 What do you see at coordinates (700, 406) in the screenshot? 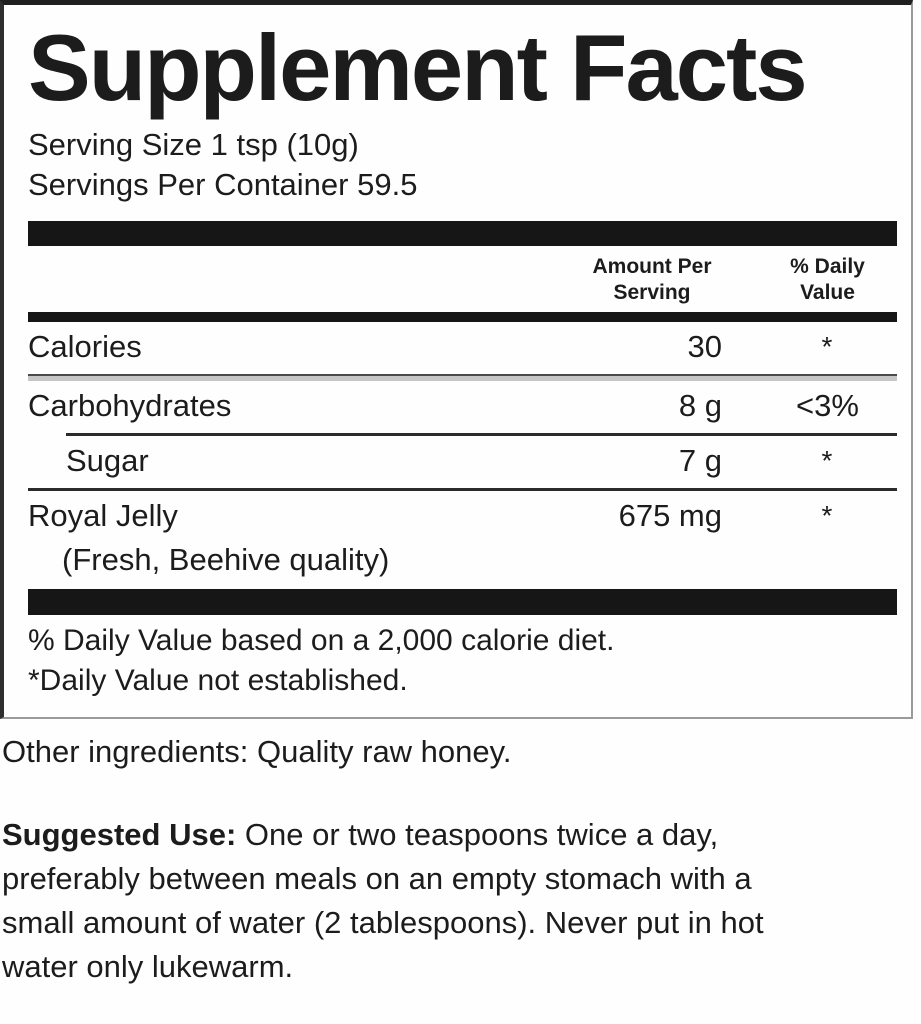
I see `nutrient-amount: 8 g` at bounding box center [700, 406].